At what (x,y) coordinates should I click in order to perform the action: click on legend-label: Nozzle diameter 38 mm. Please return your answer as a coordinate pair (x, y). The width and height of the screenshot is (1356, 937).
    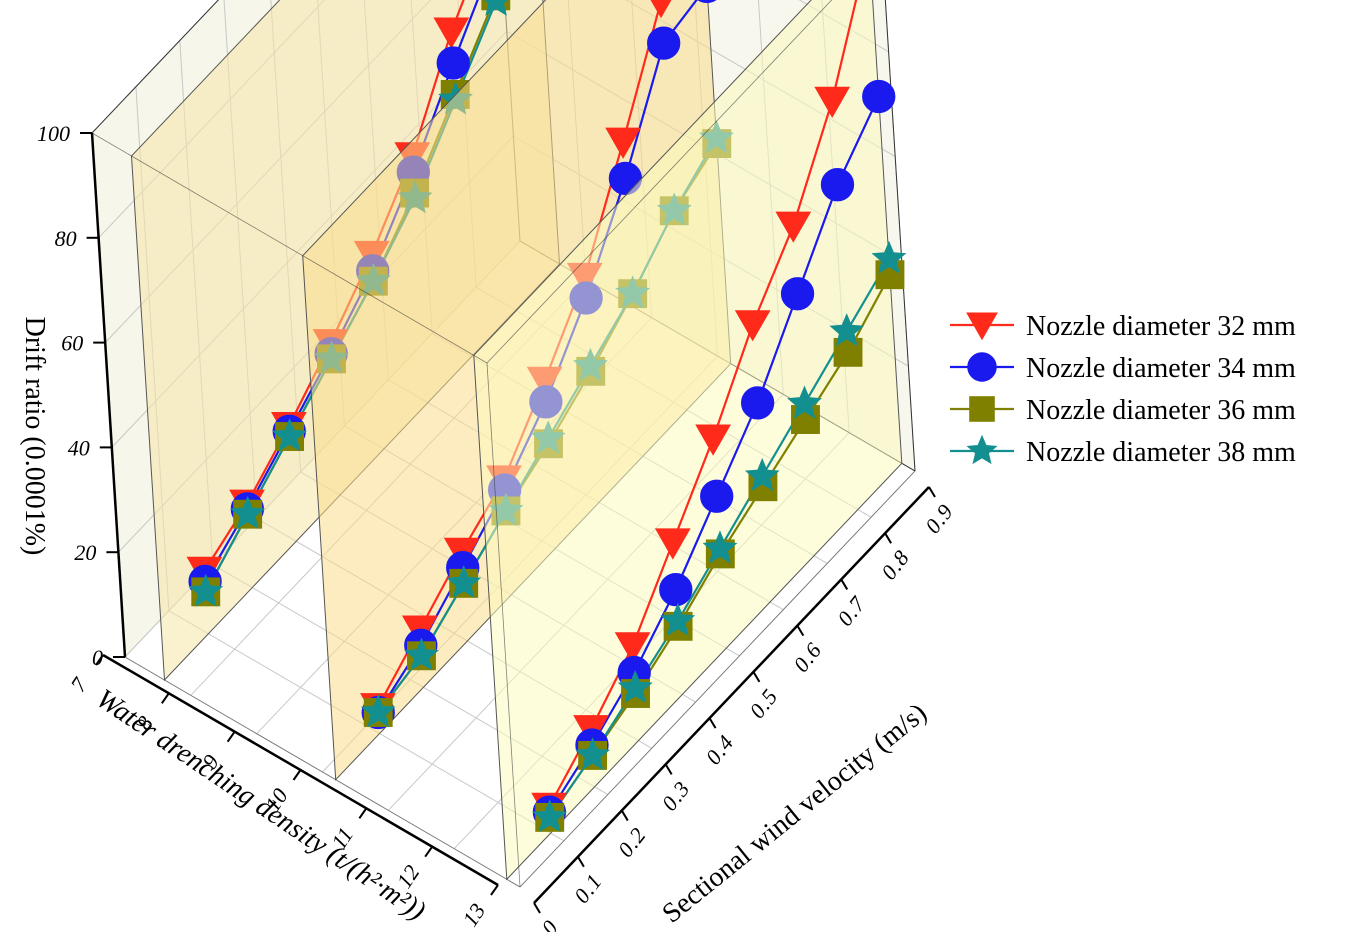
    Looking at the image, I should click on (1161, 452).